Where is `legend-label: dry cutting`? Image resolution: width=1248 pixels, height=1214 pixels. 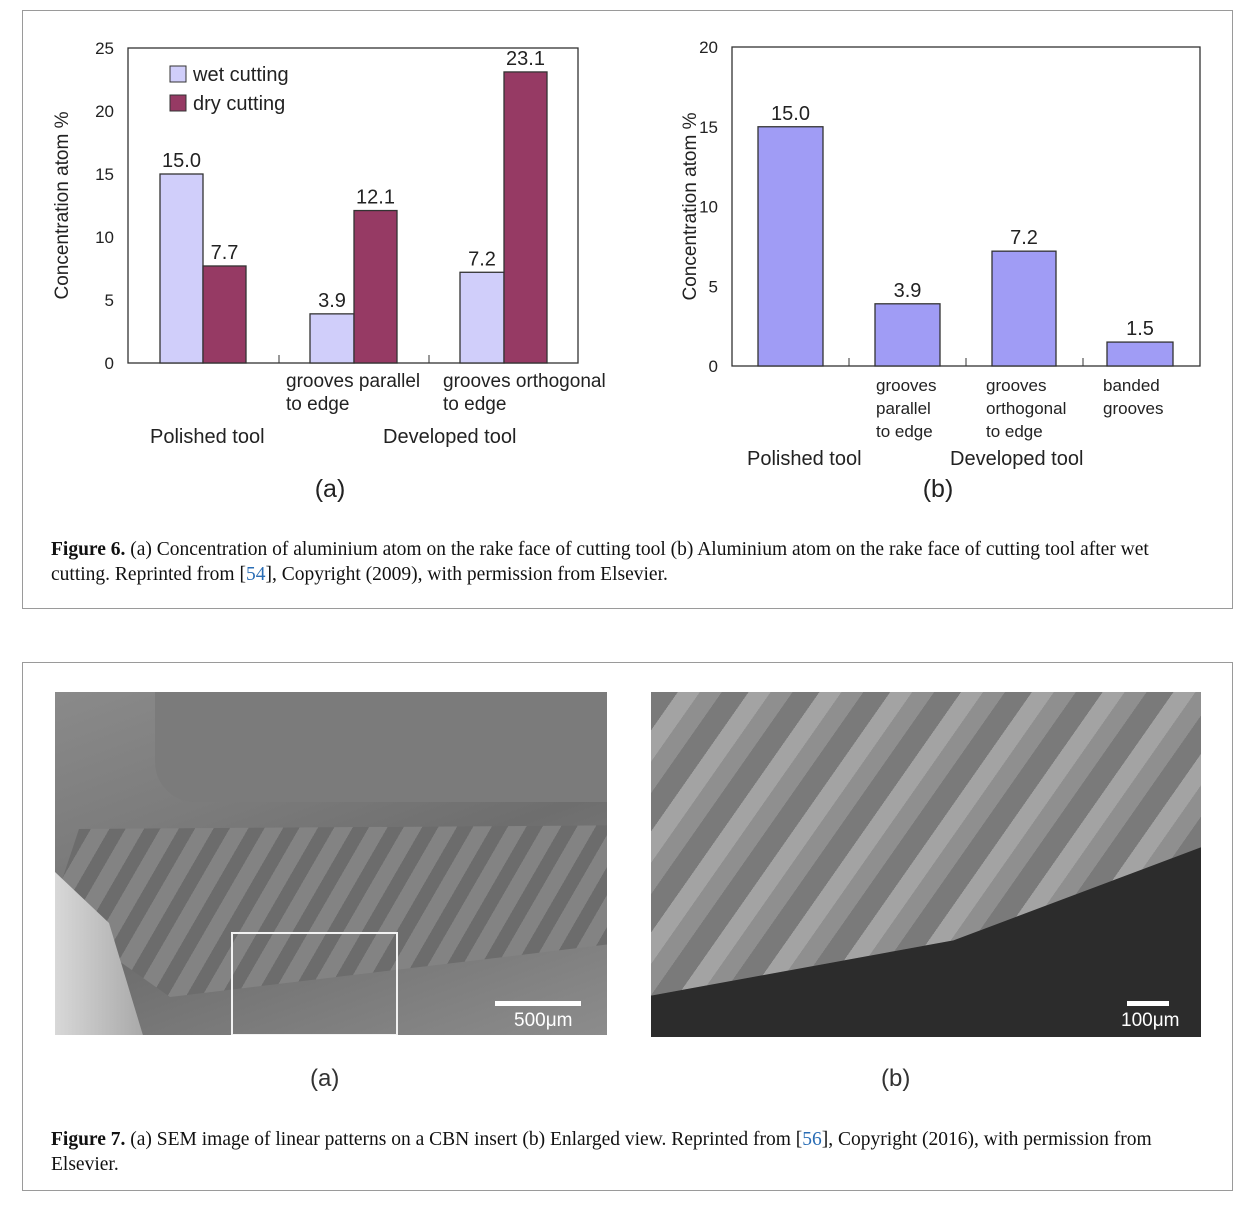
legend-label: dry cutting is located at coordinates (239, 104).